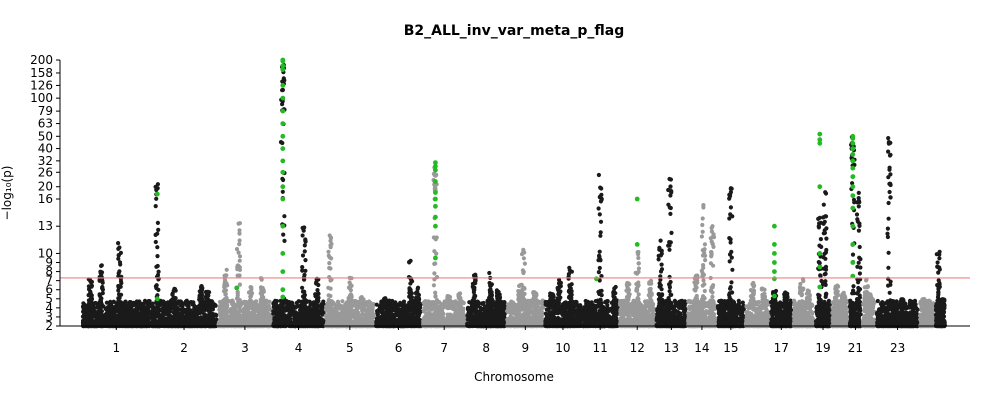  I want to click on chromosome-5-points, so click(349, 281).